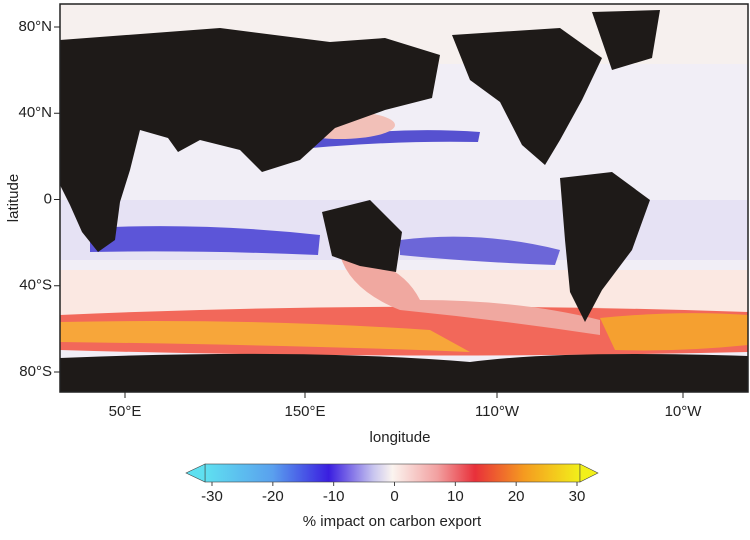 The height and width of the screenshot is (540, 750). What do you see at coordinates (684, 411) in the screenshot?
I see `x-tick-label: 10°W` at bounding box center [684, 411].